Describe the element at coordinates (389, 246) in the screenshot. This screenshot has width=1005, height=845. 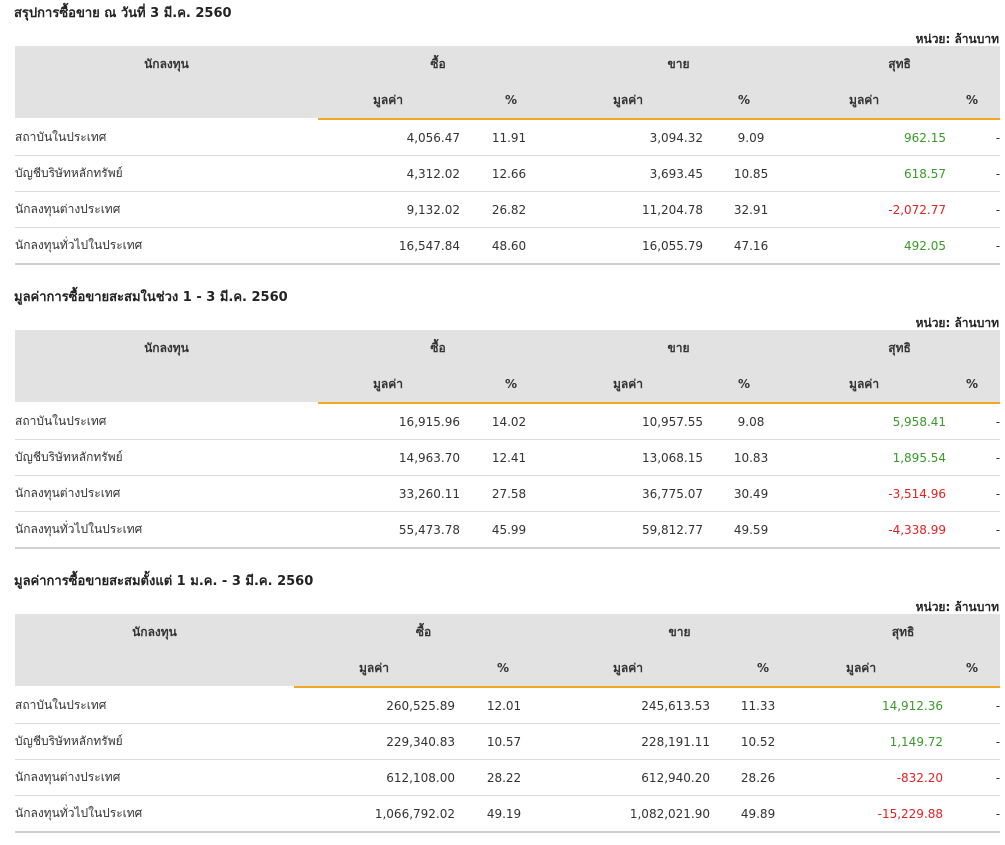
I see `buy-value: 16,547.84` at that location.